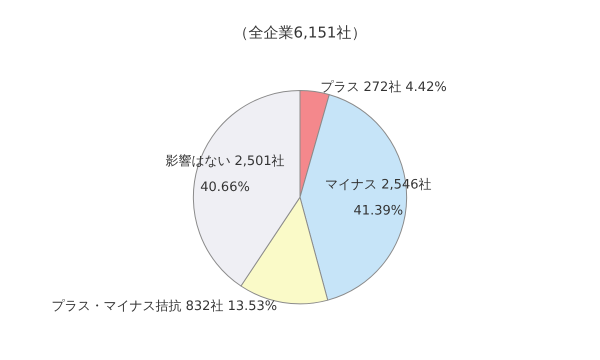  Describe the element at coordinates (300, 33) in the screenshot. I see `chart-title: （全企業6,151社）` at that location.